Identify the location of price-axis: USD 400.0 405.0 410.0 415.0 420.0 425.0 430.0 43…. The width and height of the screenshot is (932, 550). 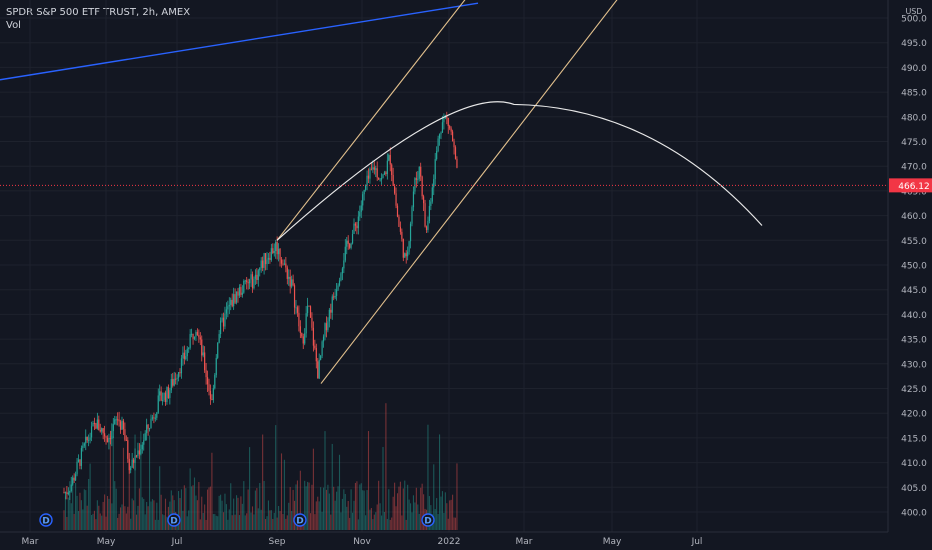
(909, 275).